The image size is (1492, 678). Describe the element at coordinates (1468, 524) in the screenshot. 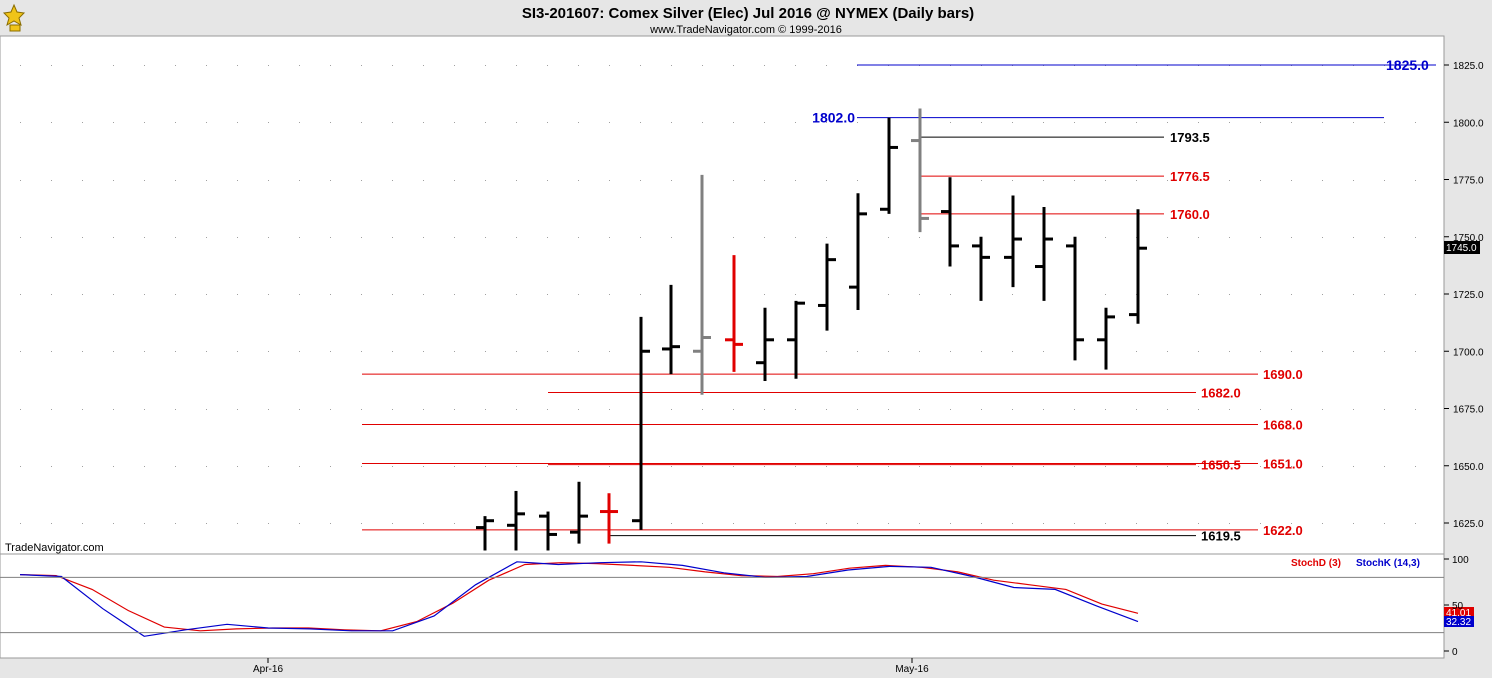

I see `price-axis-label: 1625.0` at that location.